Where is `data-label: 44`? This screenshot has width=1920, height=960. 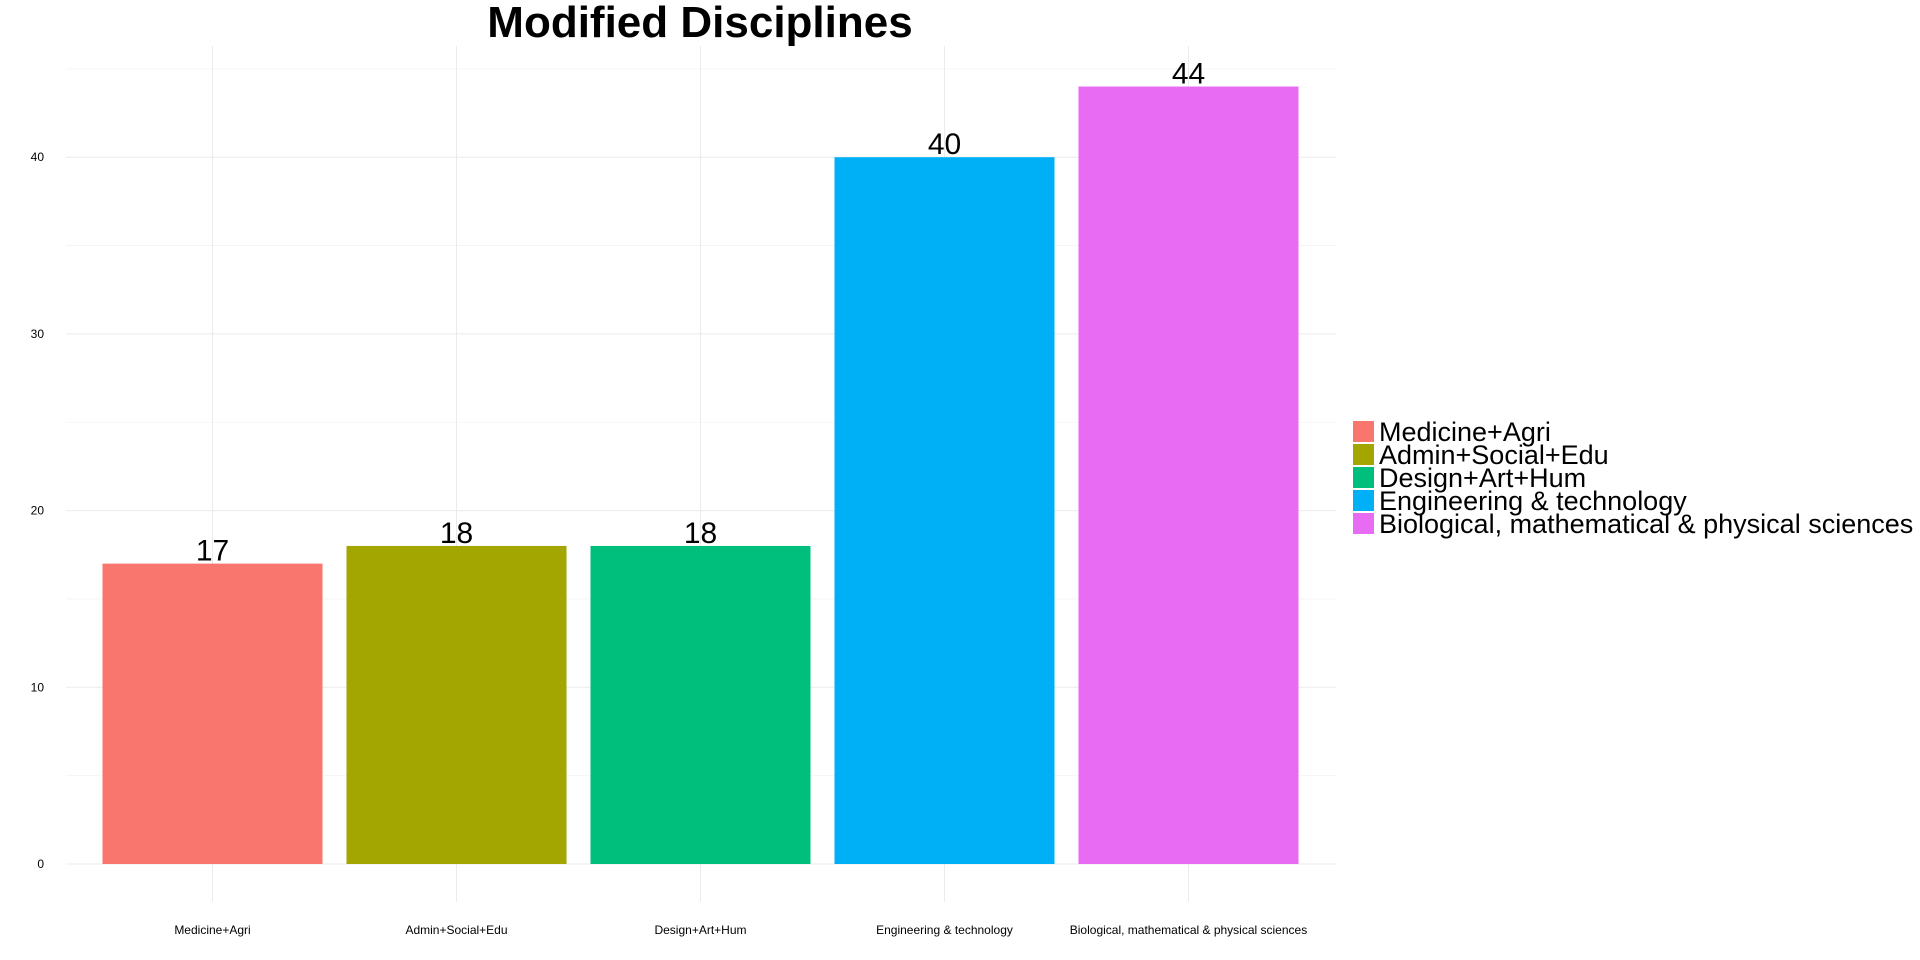 data-label: 44 is located at coordinates (1188, 74).